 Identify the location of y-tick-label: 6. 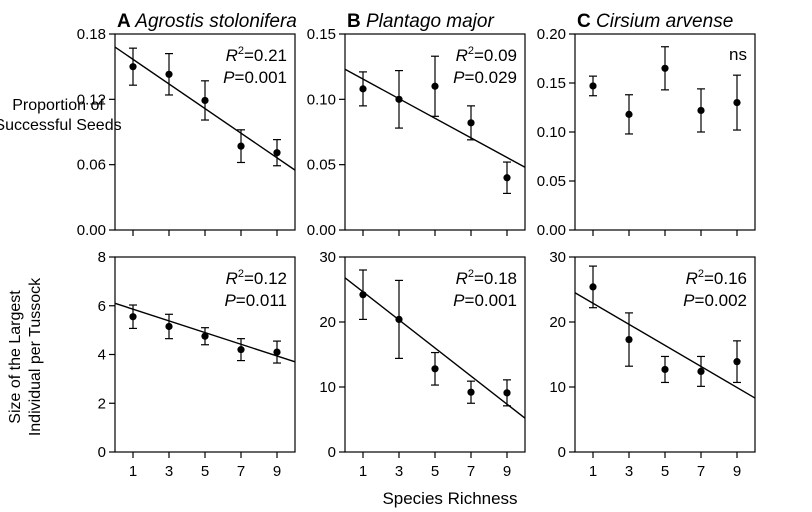
(102, 306).